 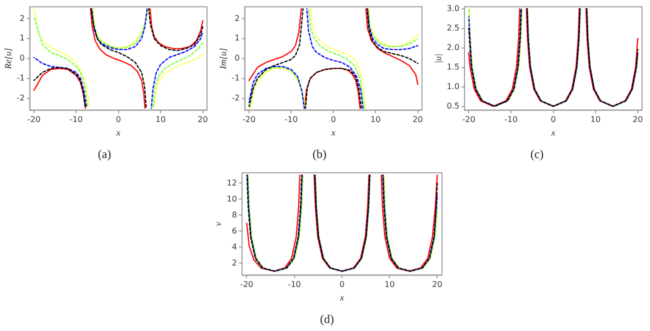 I want to click on text: (d), so click(x=327, y=319).